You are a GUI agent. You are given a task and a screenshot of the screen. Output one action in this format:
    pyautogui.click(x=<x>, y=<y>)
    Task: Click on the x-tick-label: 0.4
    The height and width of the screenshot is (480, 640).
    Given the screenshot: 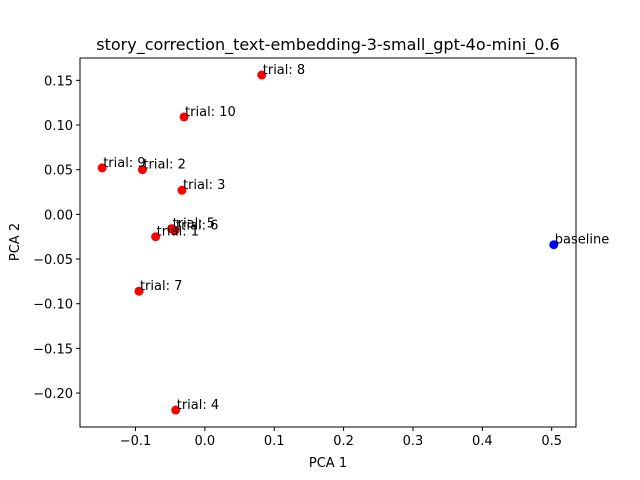 What is the action you would take?
    pyautogui.click(x=482, y=441)
    